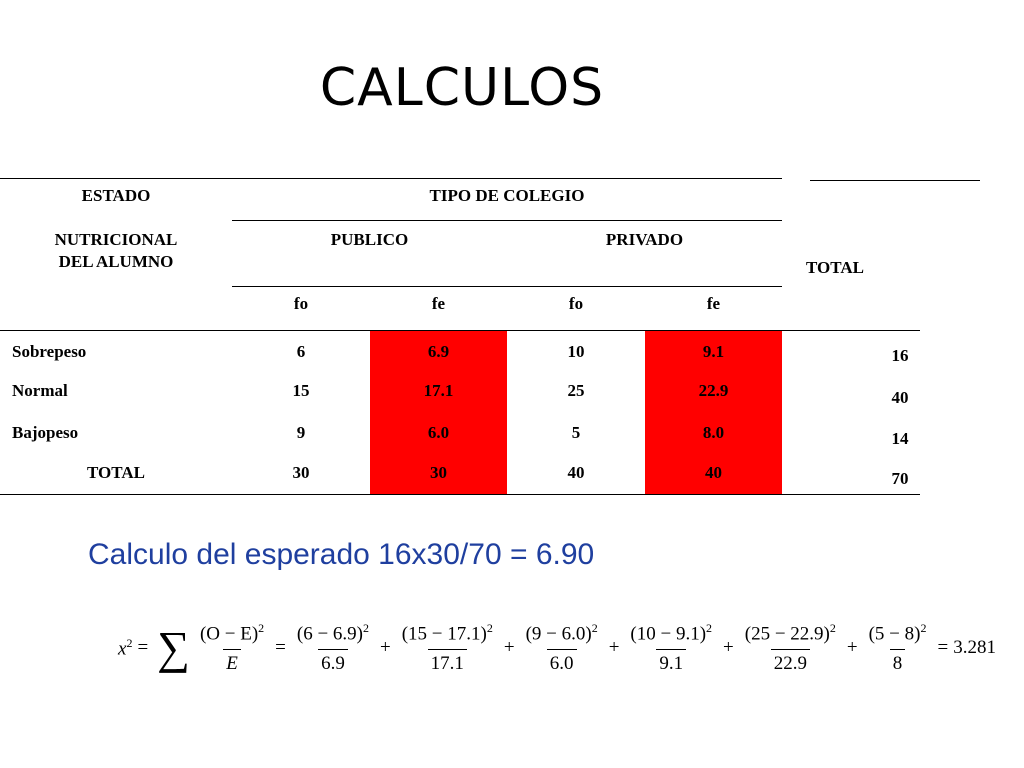  I want to click on fraction-term: (9 − 6.0)2 6.0, so click(561, 647).